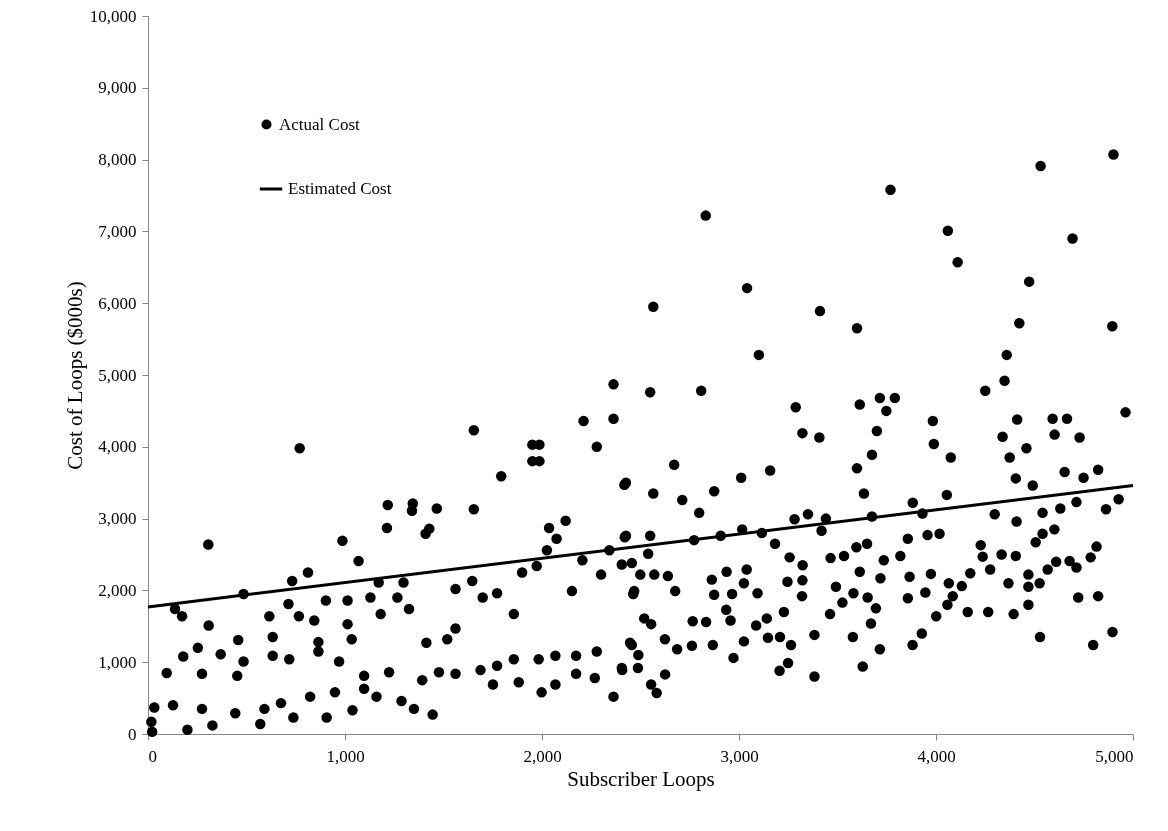  I want to click on y-tick-label: 10,000, so click(113, 16).